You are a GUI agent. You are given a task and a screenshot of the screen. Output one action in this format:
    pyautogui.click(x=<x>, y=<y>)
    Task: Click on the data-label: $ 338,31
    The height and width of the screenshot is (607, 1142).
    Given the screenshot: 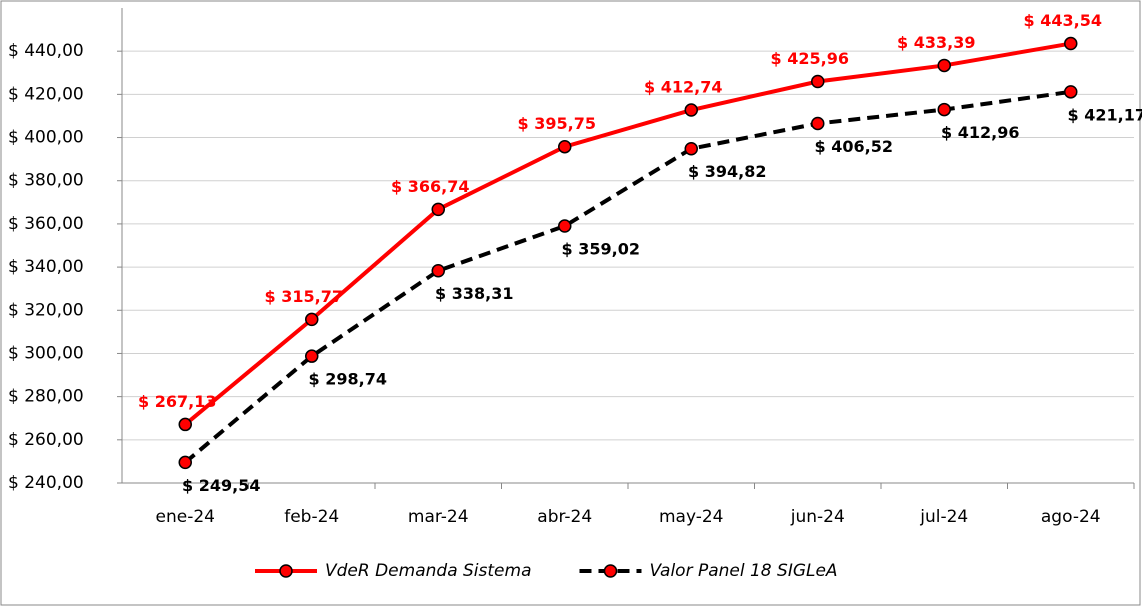 What is the action you would take?
    pyautogui.click(x=474, y=293)
    